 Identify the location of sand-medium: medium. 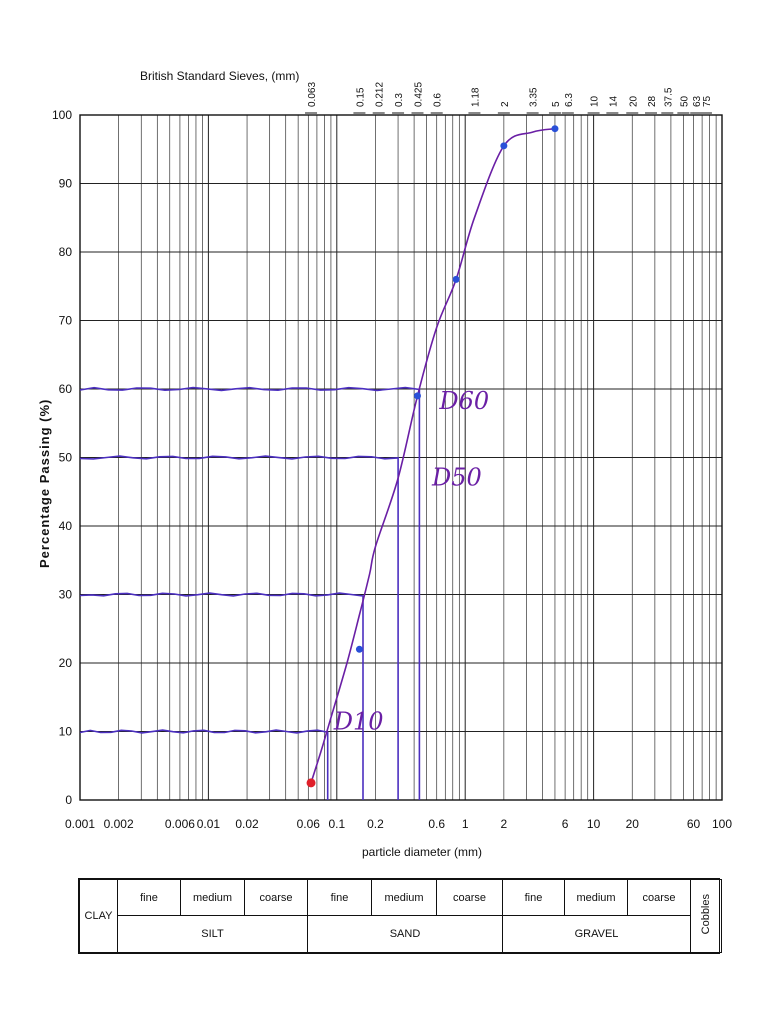
(404, 897).